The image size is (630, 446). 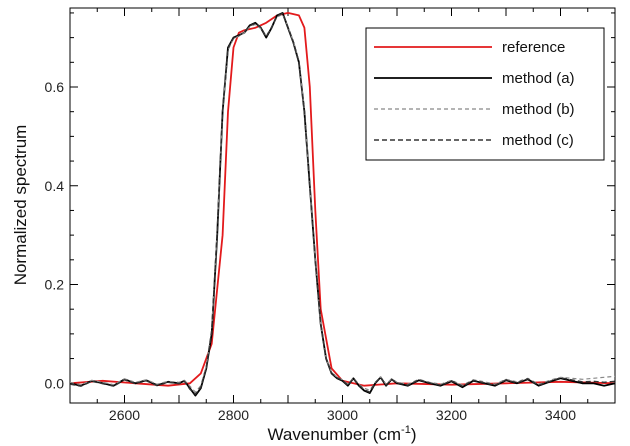 What do you see at coordinates (342, 434) in the screenshot?
I see `x-axis-title: Wavenumber (cm-1)` at bounding box center [342, 434].